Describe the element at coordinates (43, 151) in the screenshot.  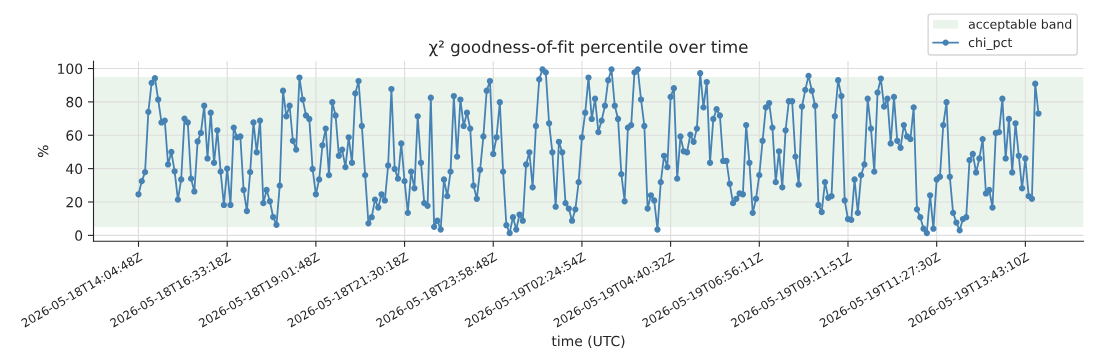
I see `y-axis-title: %` at that location.